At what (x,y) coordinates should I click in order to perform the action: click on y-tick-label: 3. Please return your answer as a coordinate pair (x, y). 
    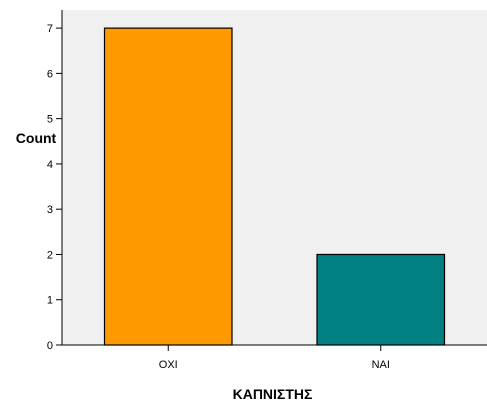
    Looking at the image, I should click on (50, 210).